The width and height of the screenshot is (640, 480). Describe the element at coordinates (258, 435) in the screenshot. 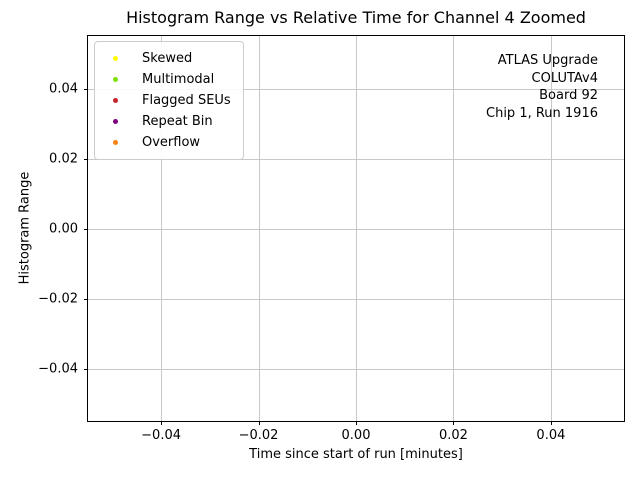

I see `x-tick-label: −0.02` at that location.